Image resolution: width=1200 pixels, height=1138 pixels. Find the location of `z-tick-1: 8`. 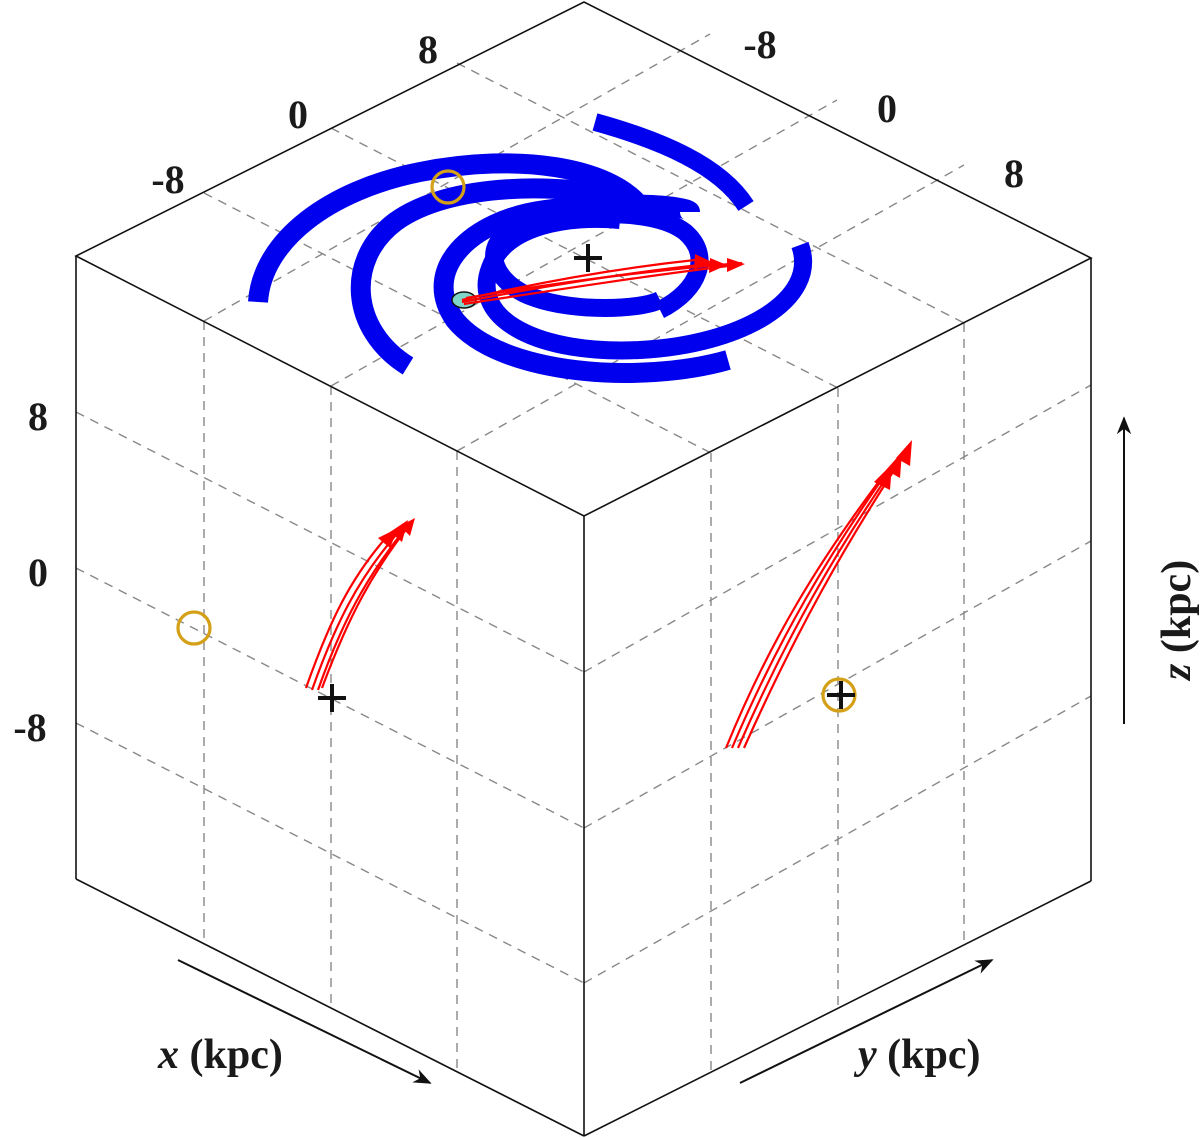

z-tick-1: 8 is located at coordinates (38, 416).